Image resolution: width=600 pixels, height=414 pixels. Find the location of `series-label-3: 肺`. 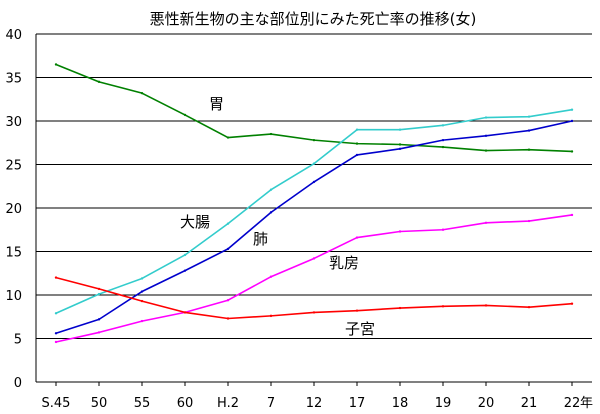

series-label-3: 肺 is located at coordinates (260, 239).